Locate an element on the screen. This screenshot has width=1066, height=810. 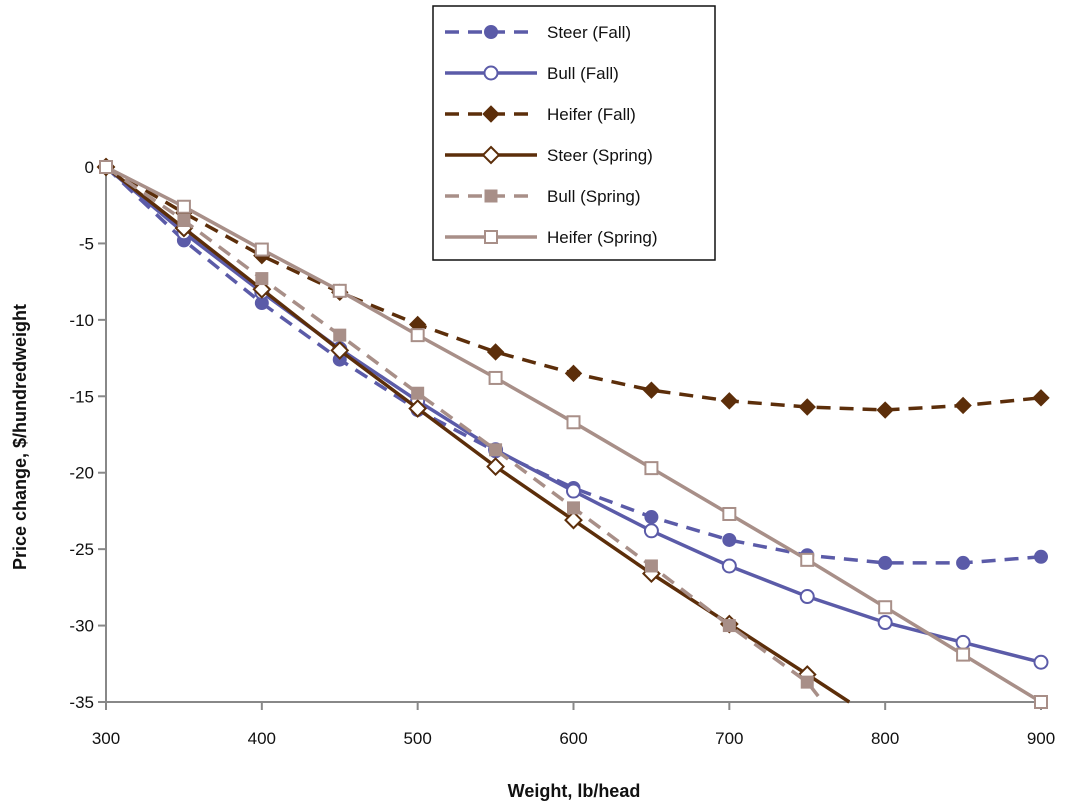
legend-item: Bull (Spring) is located at coordinates (543, 196).